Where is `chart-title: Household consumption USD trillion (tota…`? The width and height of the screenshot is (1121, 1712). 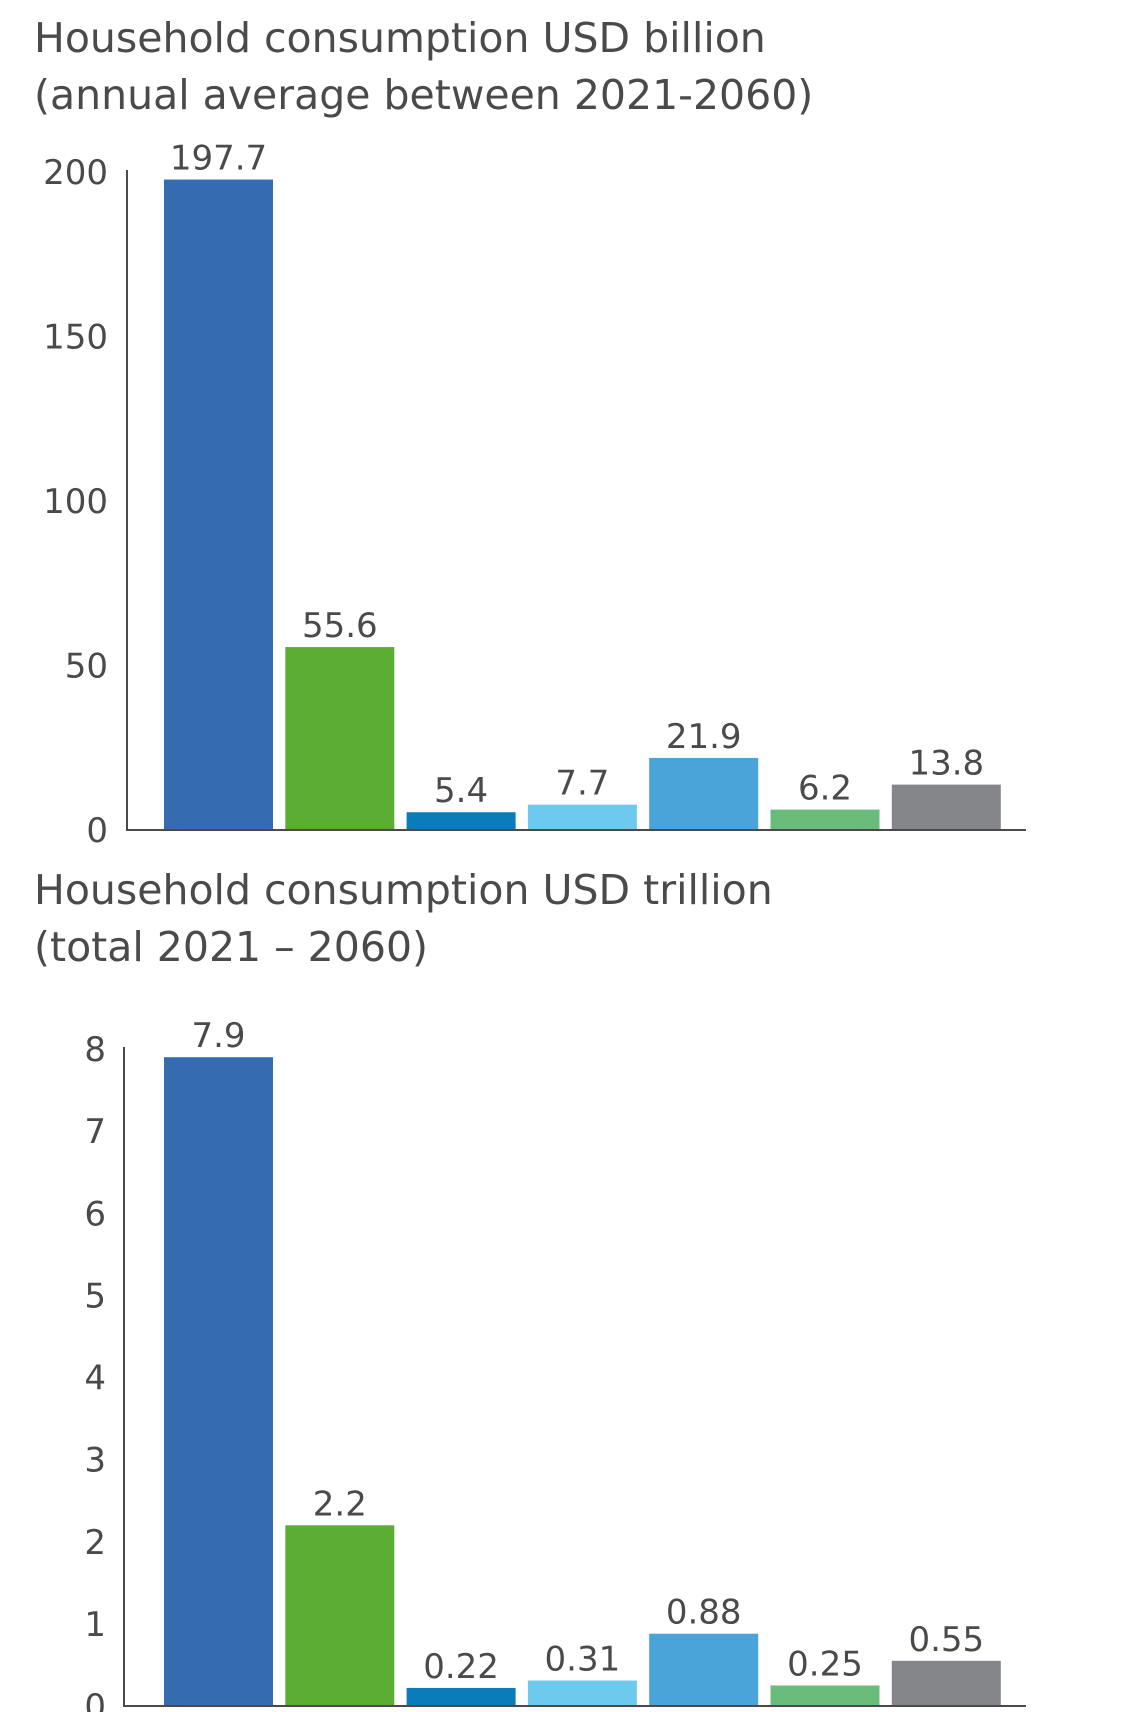 chart-title: Household consumption USD trillion (tota… is located at coordinates (403, 919).